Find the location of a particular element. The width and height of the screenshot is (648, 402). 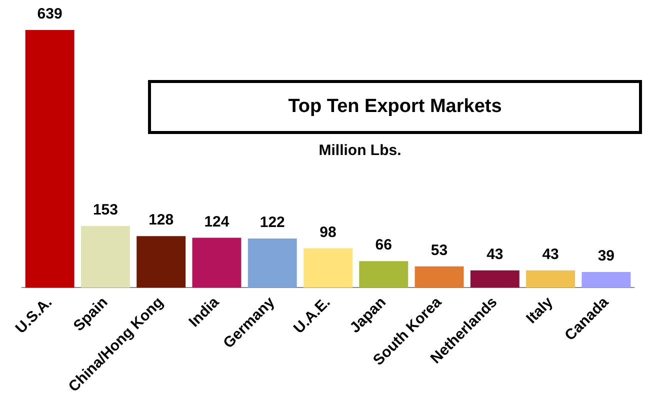

text: Top Ten Export Markets is located at coordinates (395, 107).